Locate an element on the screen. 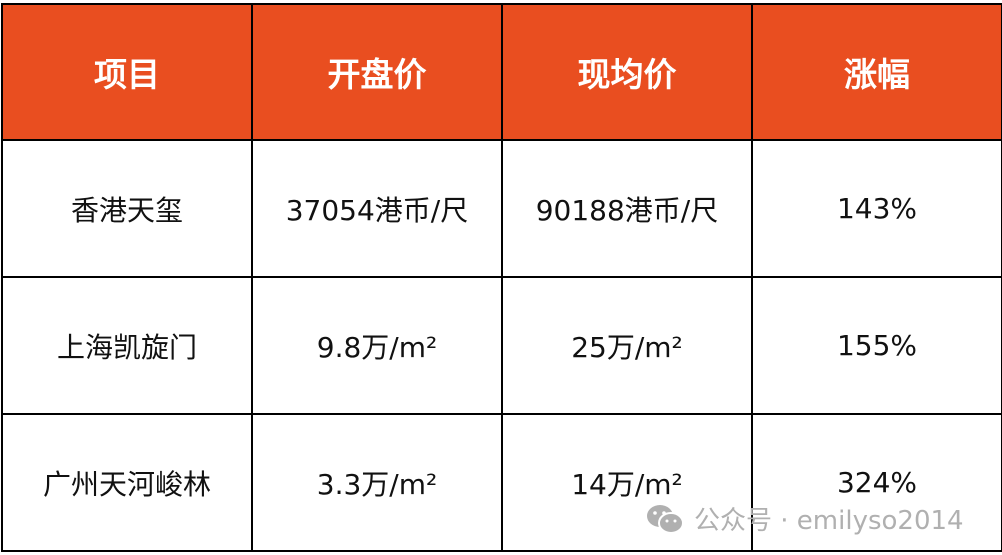 The width and height of the screenshot is (1002, 555). cell-increase: 155% is located at coordinates (876, 345).